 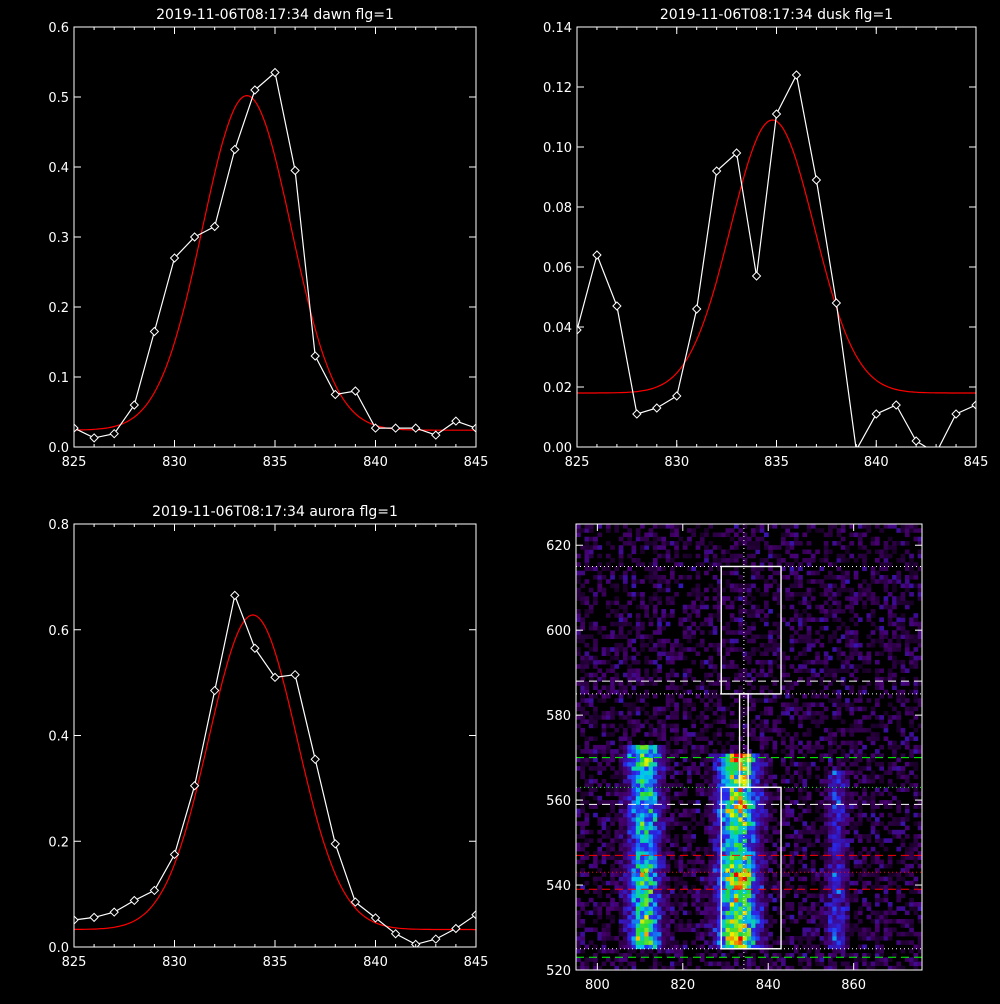 What do you see at coordinates (275, 772) in the screenshot?
I see `fit-curve-line` at bounding box center [275, 772].